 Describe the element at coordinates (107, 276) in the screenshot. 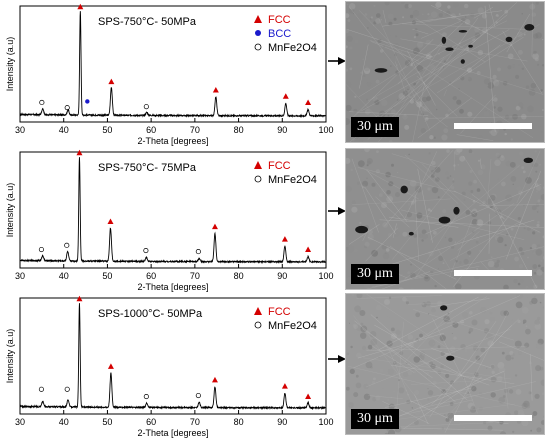

I see `x-tick-label: 50` at that location.